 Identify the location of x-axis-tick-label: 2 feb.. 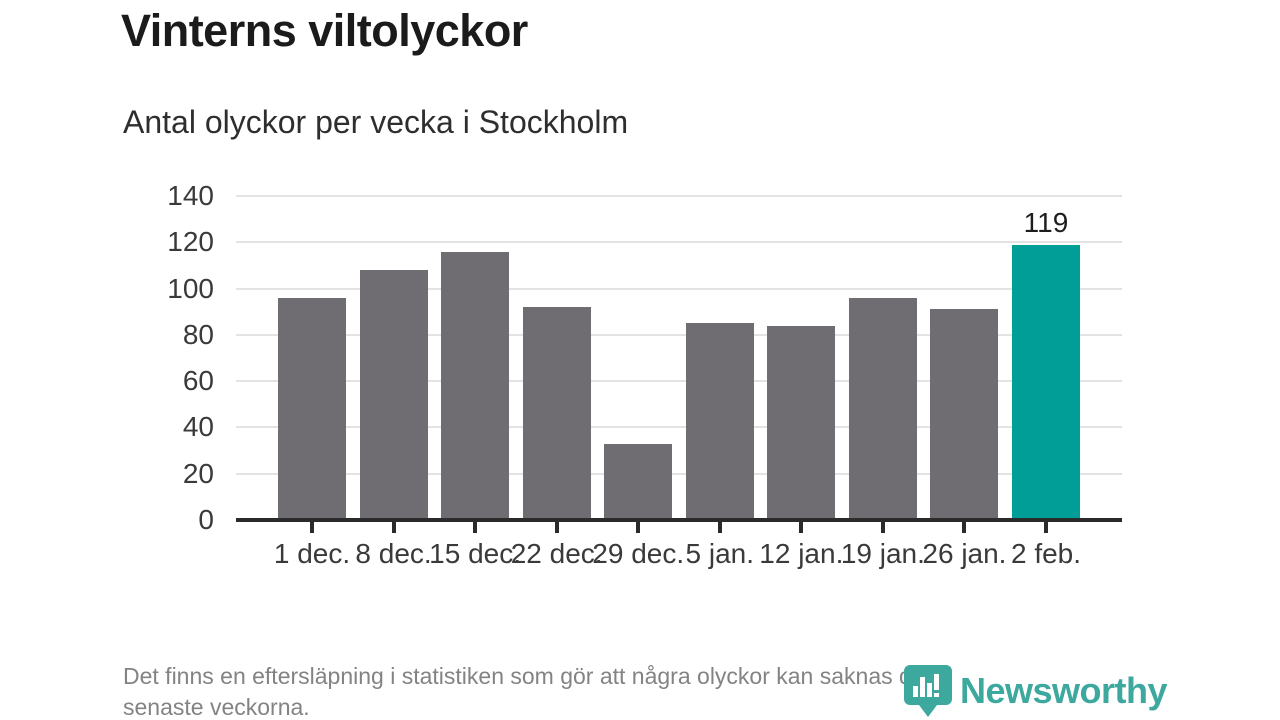
(1046, 553).